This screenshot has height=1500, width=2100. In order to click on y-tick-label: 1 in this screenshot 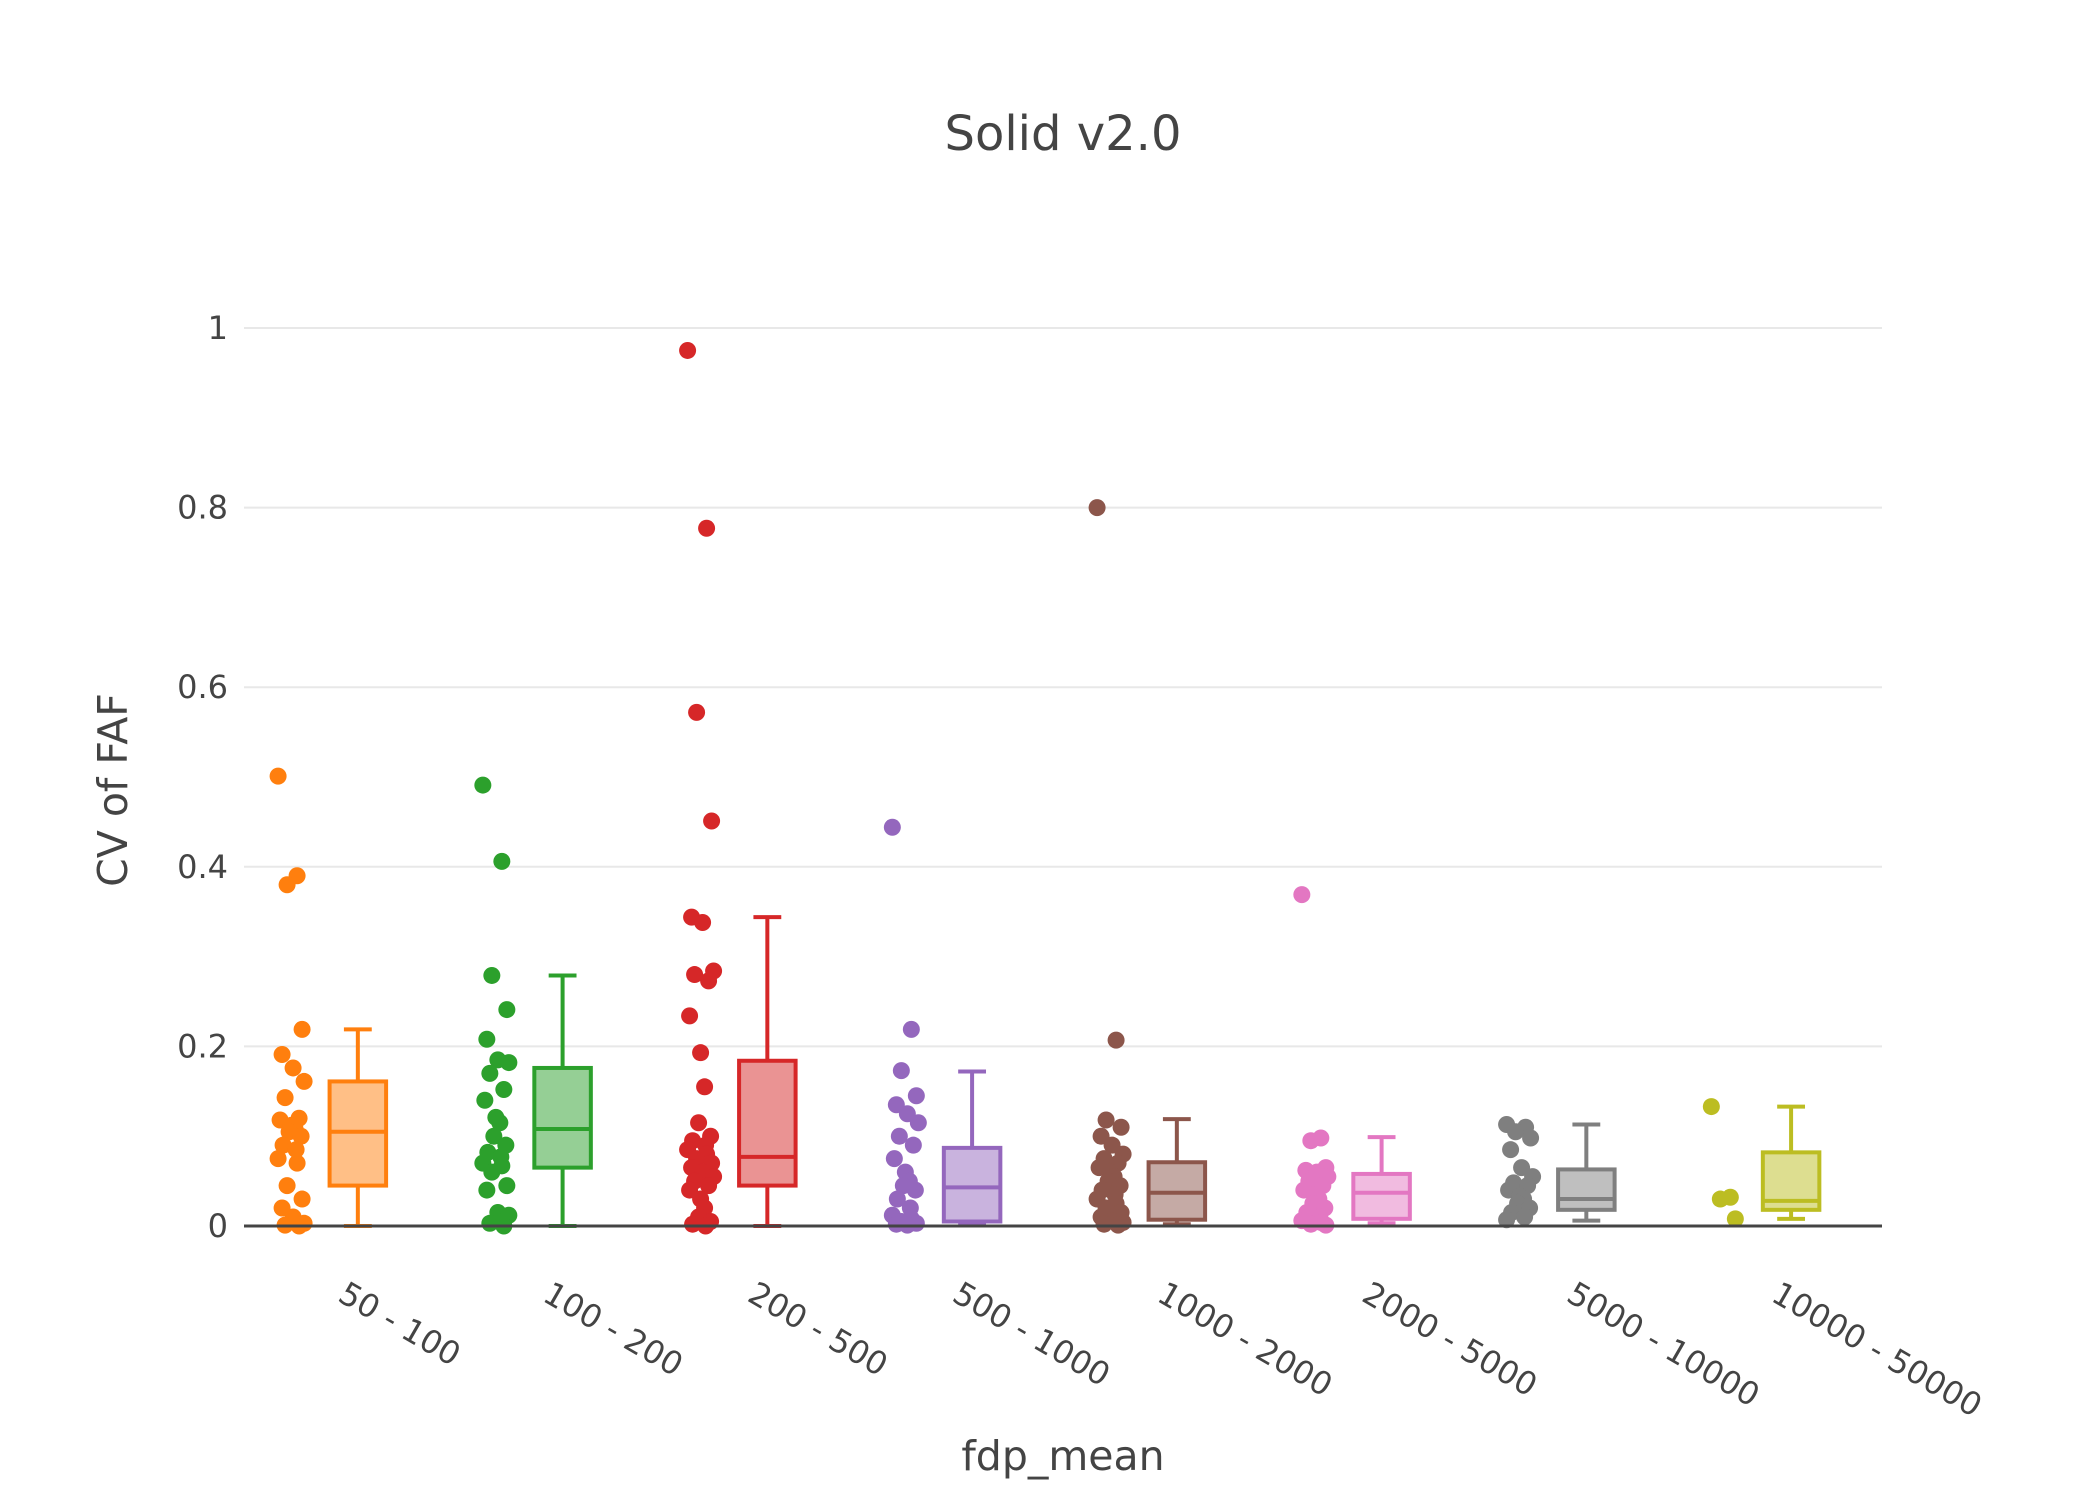, I will do `click(218, 328)`.